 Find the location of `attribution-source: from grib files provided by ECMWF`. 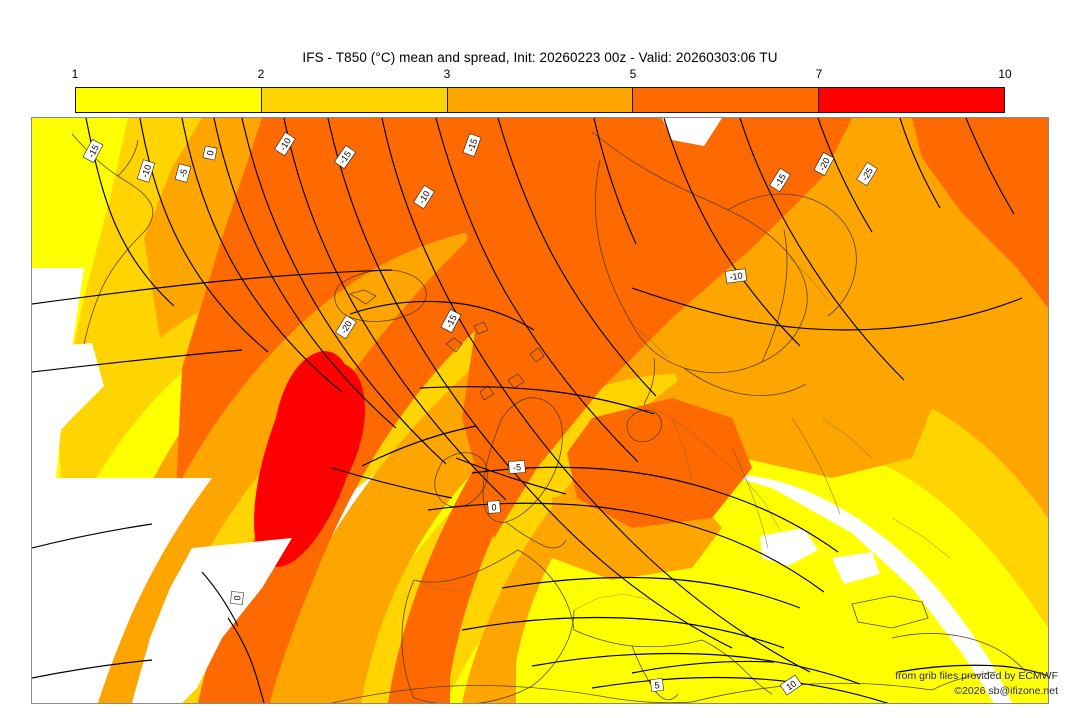

attribution-source: from grib files provided by ECMWF is located at coordinates (976, 676).